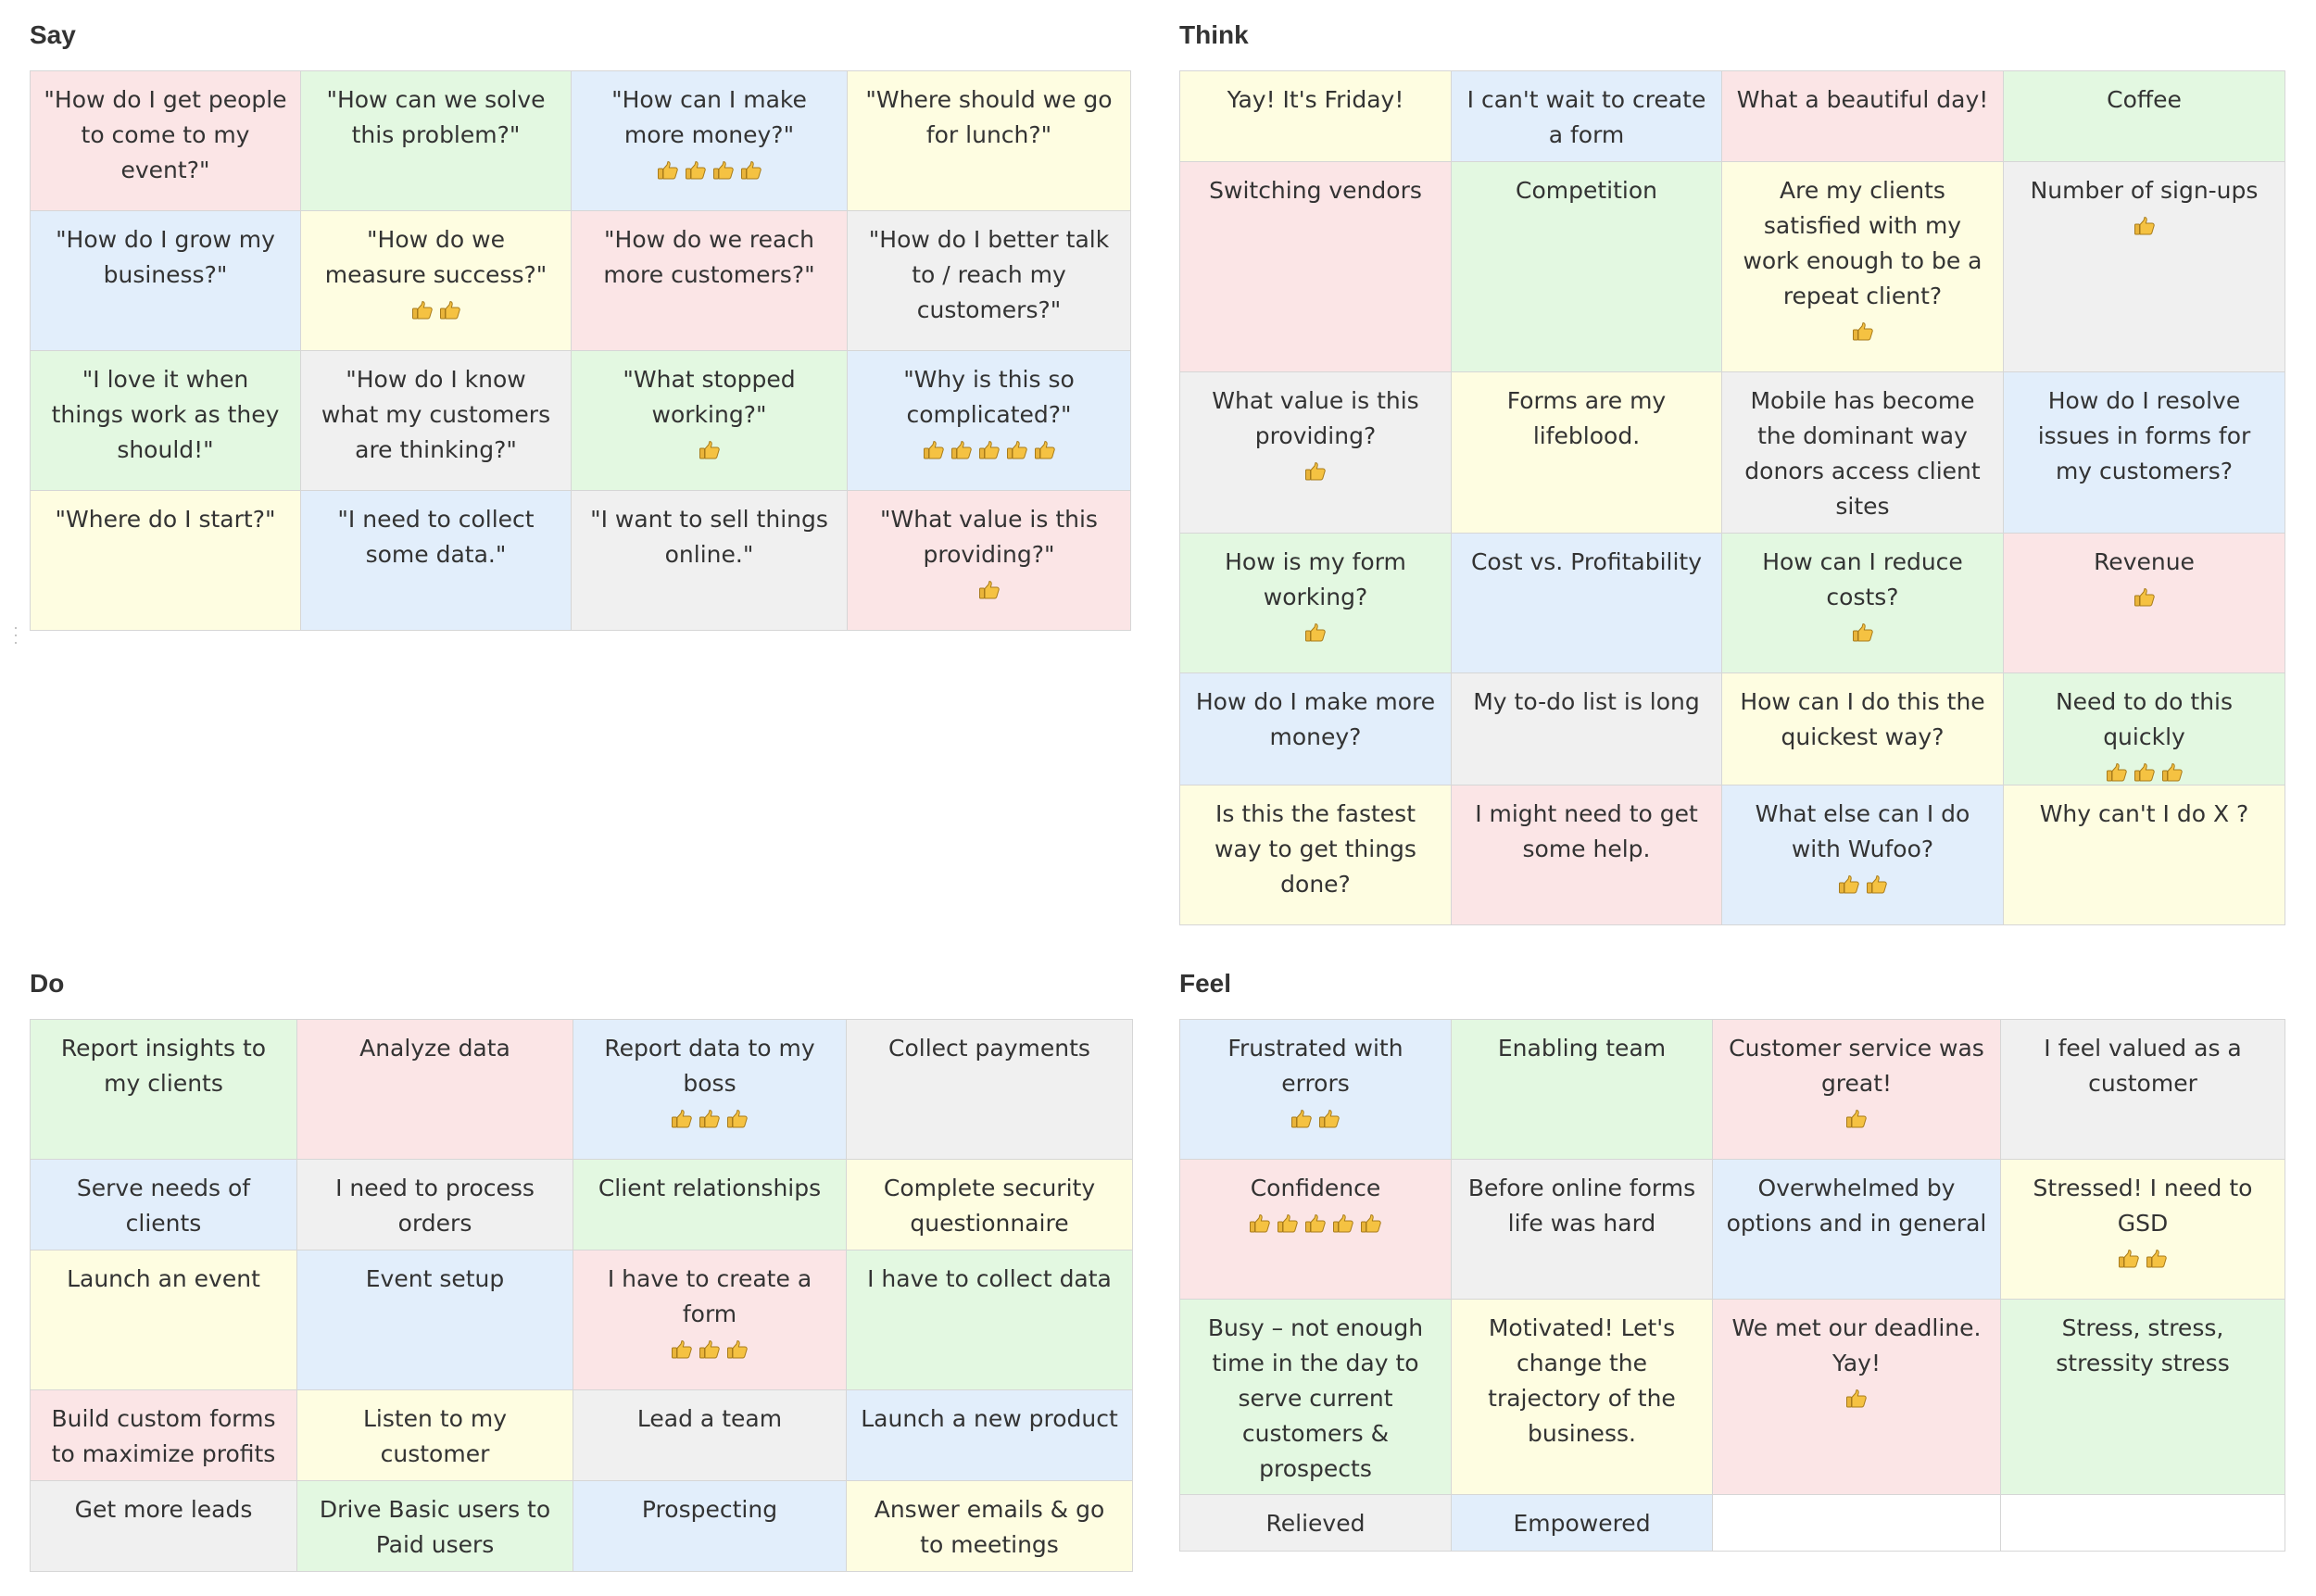 The width and height of the screenshot is (2316, 1596). Describe the element at coordinates (709, 140) in the screenshot. I see `say-card: "How can I make more money?"` at that location.